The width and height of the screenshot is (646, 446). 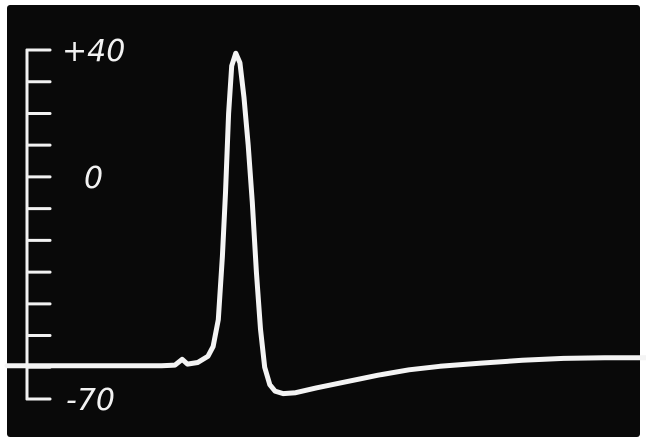 I want to click on voltage-axis-ticks, so click(x=38, y=224).